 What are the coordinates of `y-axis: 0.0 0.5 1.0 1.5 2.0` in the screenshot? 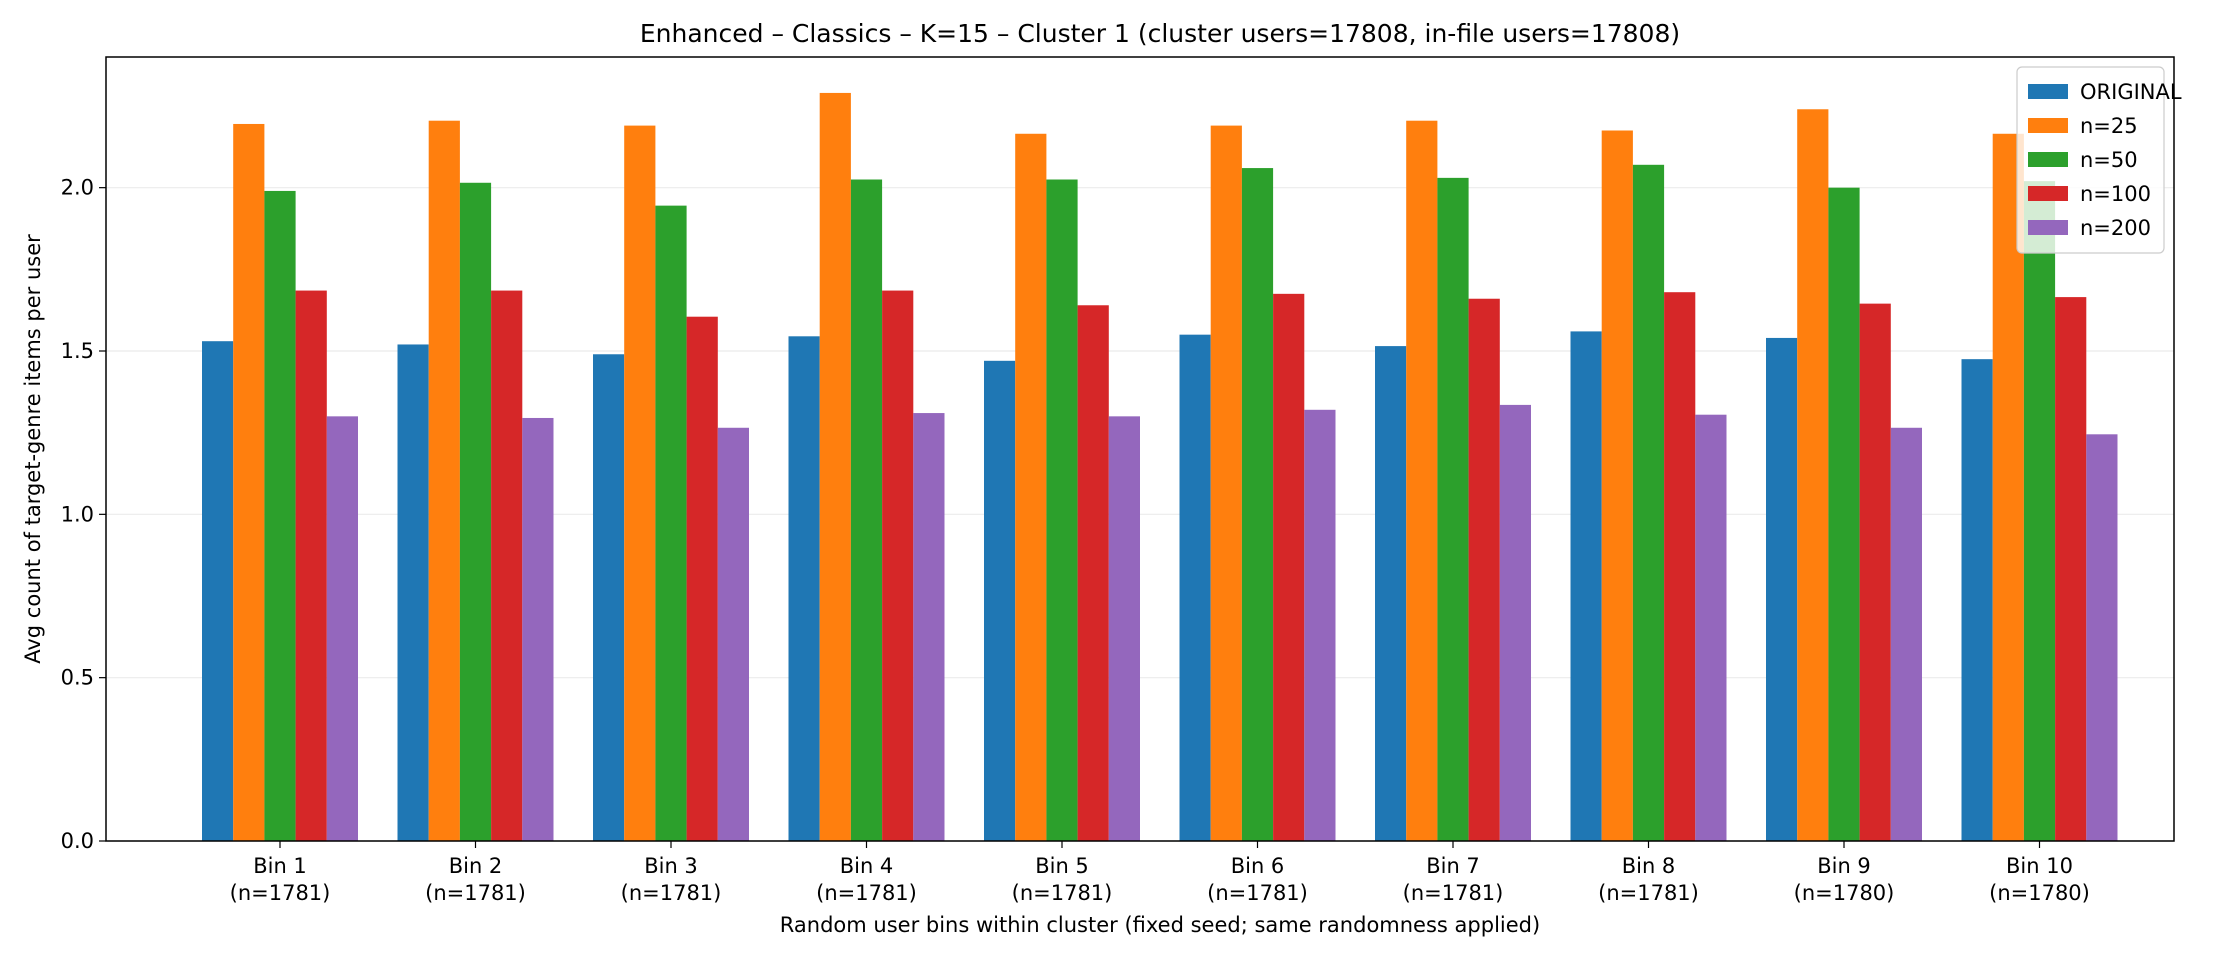 It's located at (83, 514).